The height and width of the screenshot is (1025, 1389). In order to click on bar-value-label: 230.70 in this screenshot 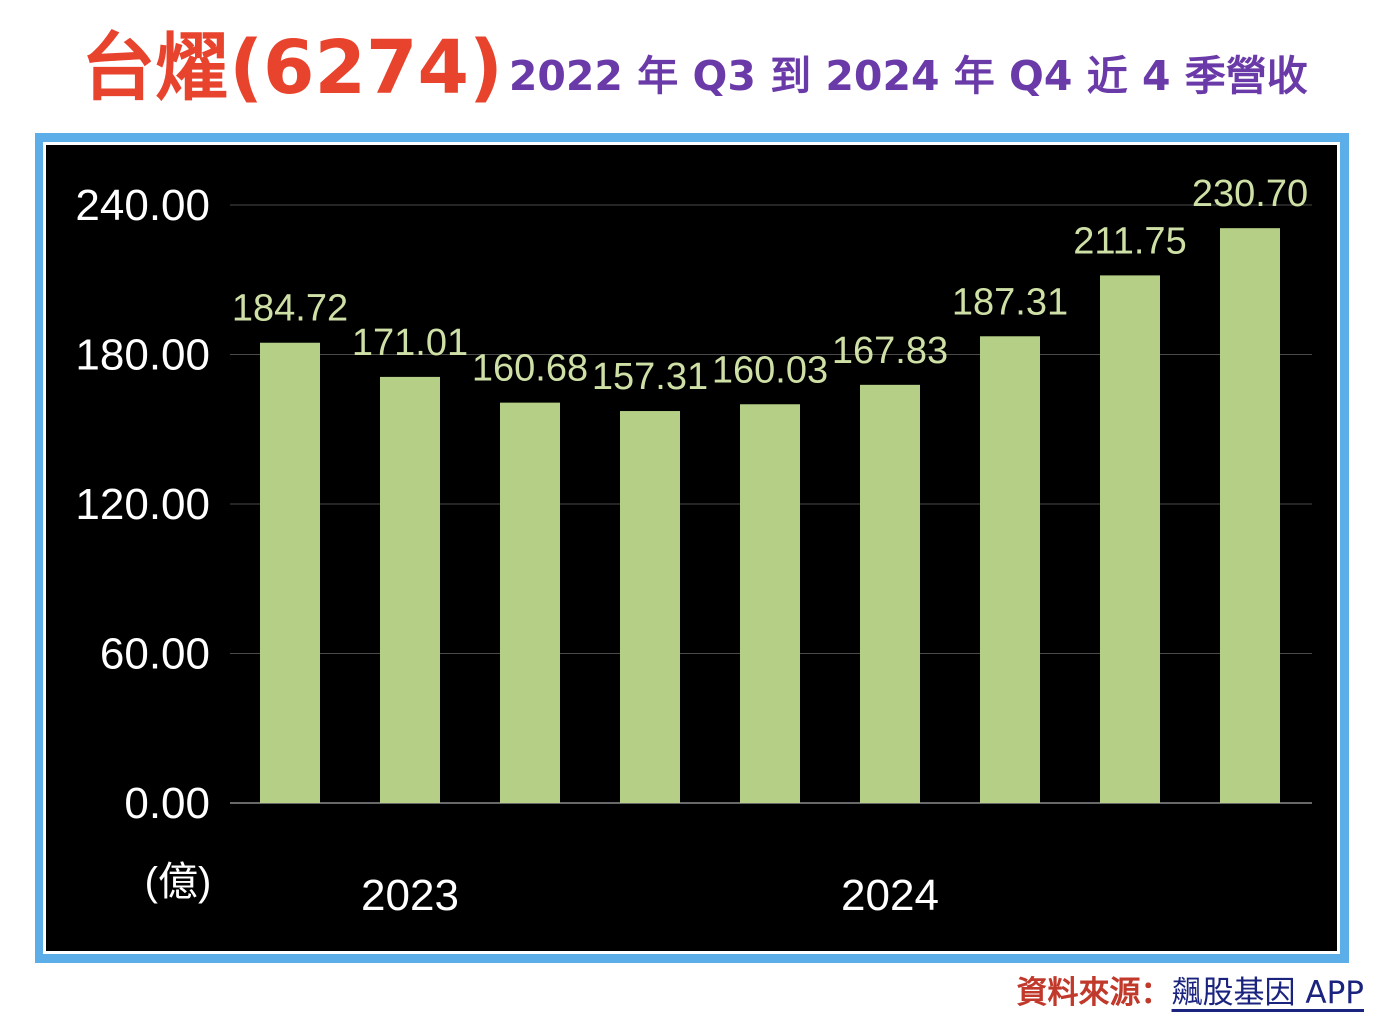, I will do `click(1250, 194)`.